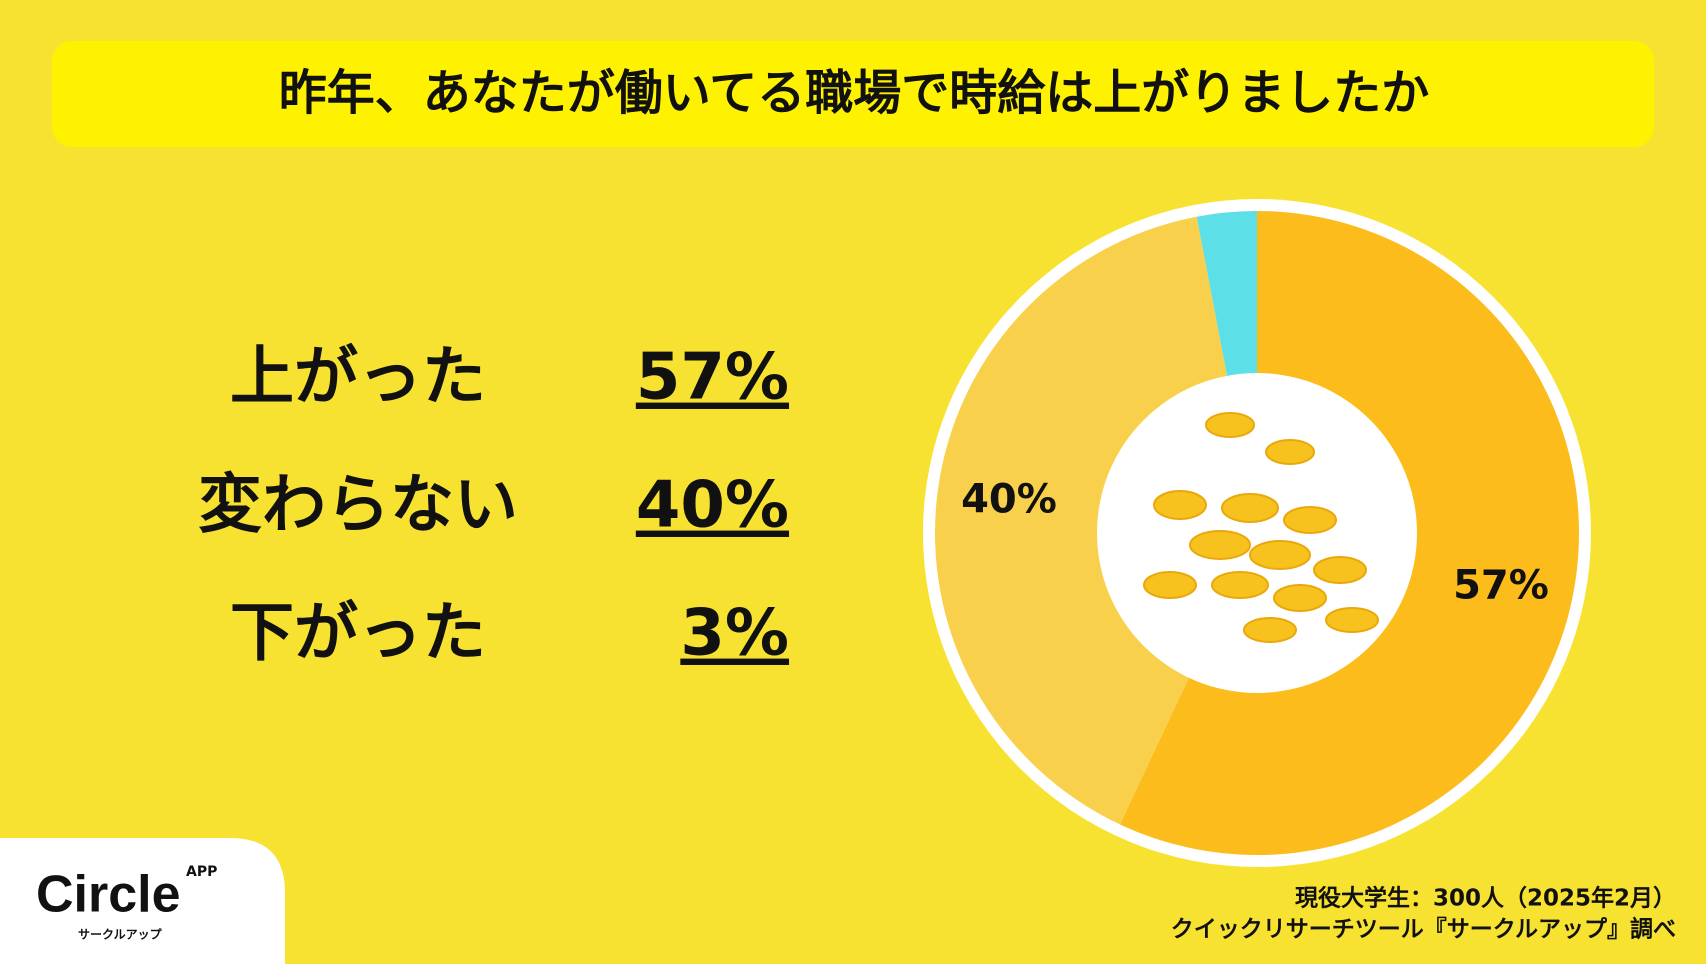  What do you see at coordinates (358, 378) in the screenshot?
I see `legend-label: 上がった` at bounding box center [358, 378].